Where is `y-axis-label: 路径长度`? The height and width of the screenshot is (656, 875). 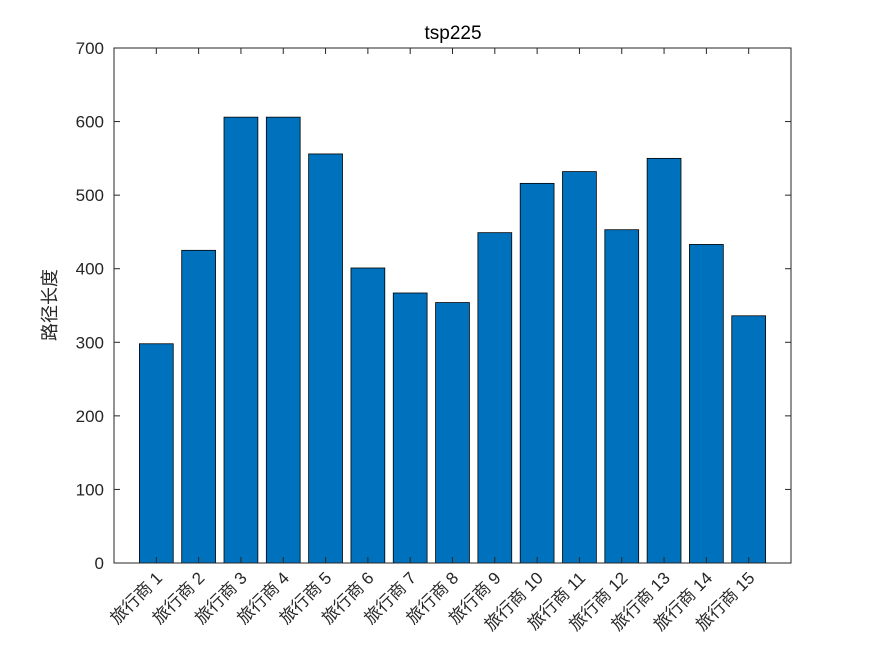 y-axis-label: 路径长度 is located at coordinates (50, 305).